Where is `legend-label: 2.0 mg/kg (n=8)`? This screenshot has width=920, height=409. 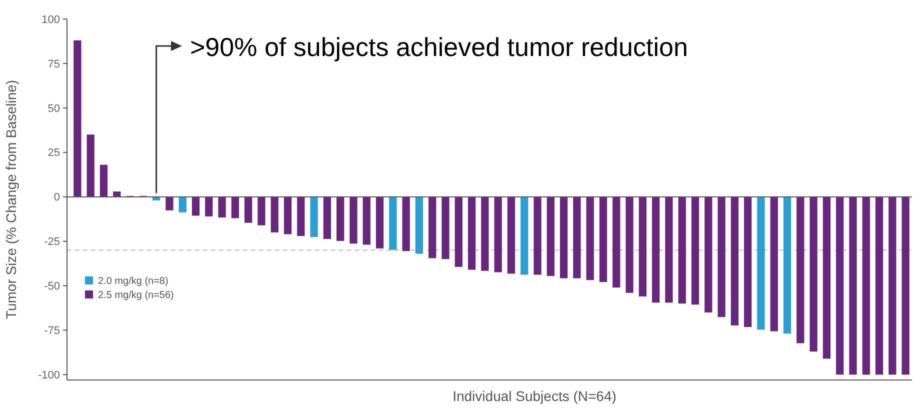 legend-label: 2.0 mg/kg (n=8) is located at coordinates (133, 281).